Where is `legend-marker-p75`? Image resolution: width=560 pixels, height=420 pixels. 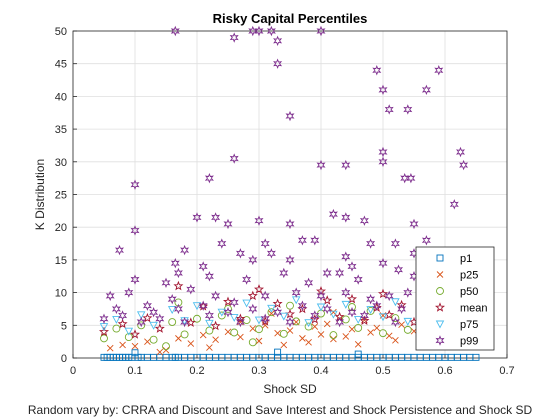
legend-marker-p75 is located at coordinates (440, 324).